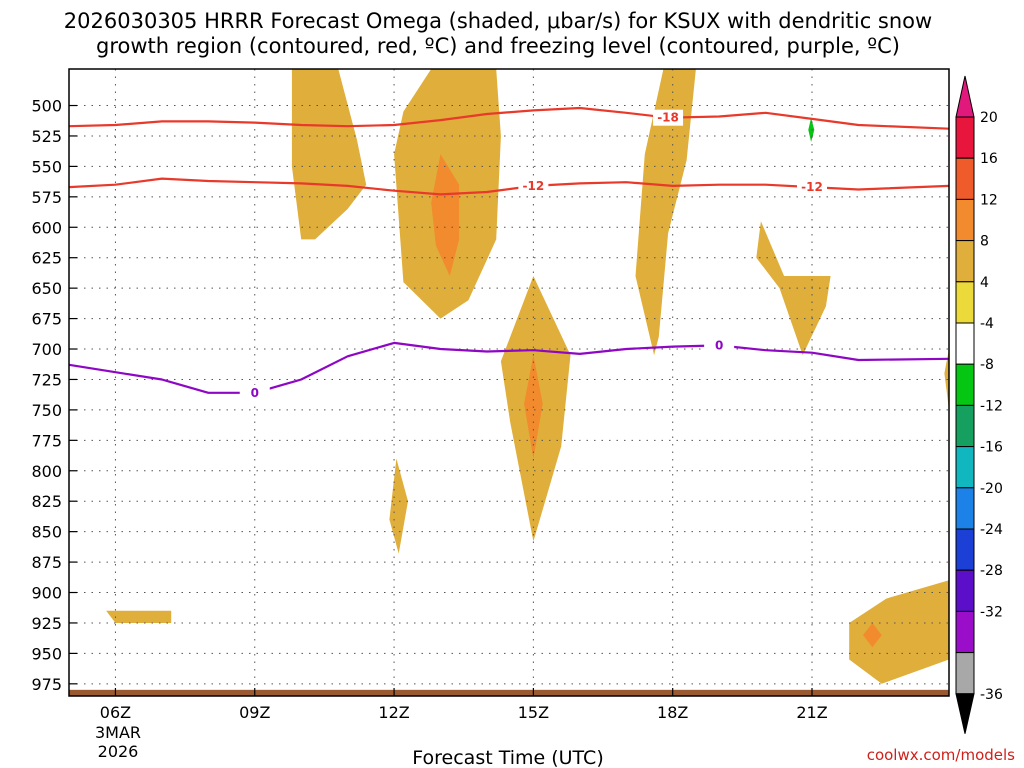  I want to click on x-tick-label-15Z: 15Z, so click(533, 712).